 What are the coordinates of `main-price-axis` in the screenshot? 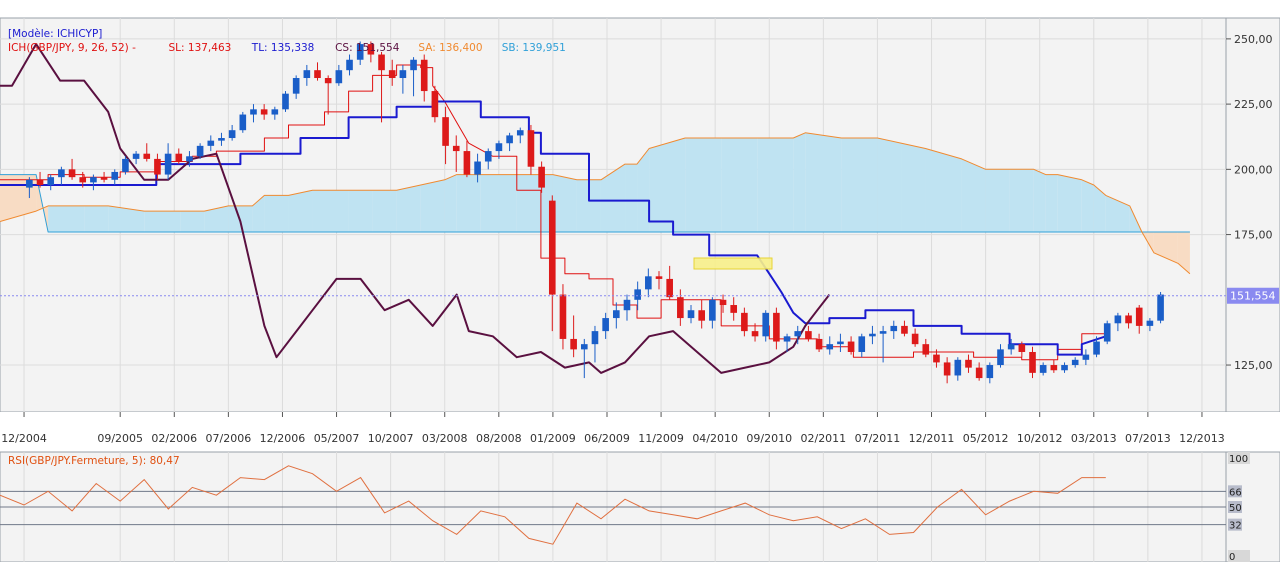 It's located at (1252, 215).